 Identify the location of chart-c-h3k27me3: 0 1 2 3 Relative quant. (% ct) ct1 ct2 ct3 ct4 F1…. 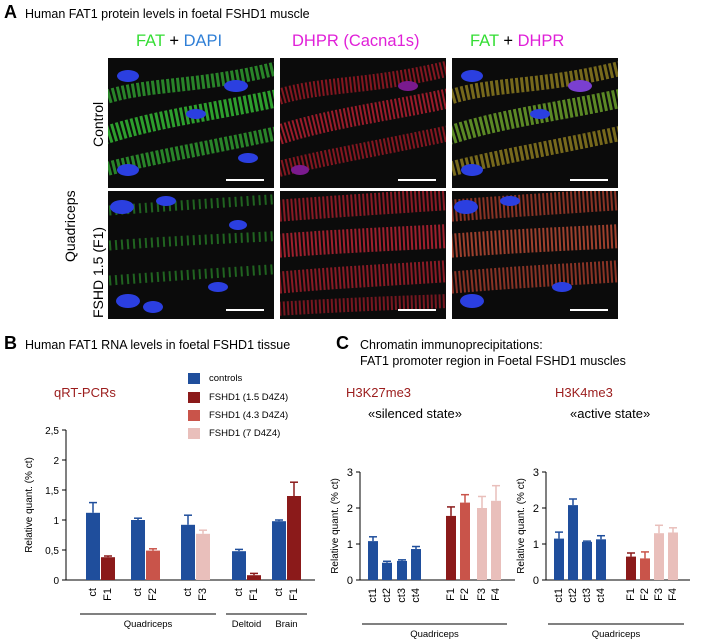
(422, 553).